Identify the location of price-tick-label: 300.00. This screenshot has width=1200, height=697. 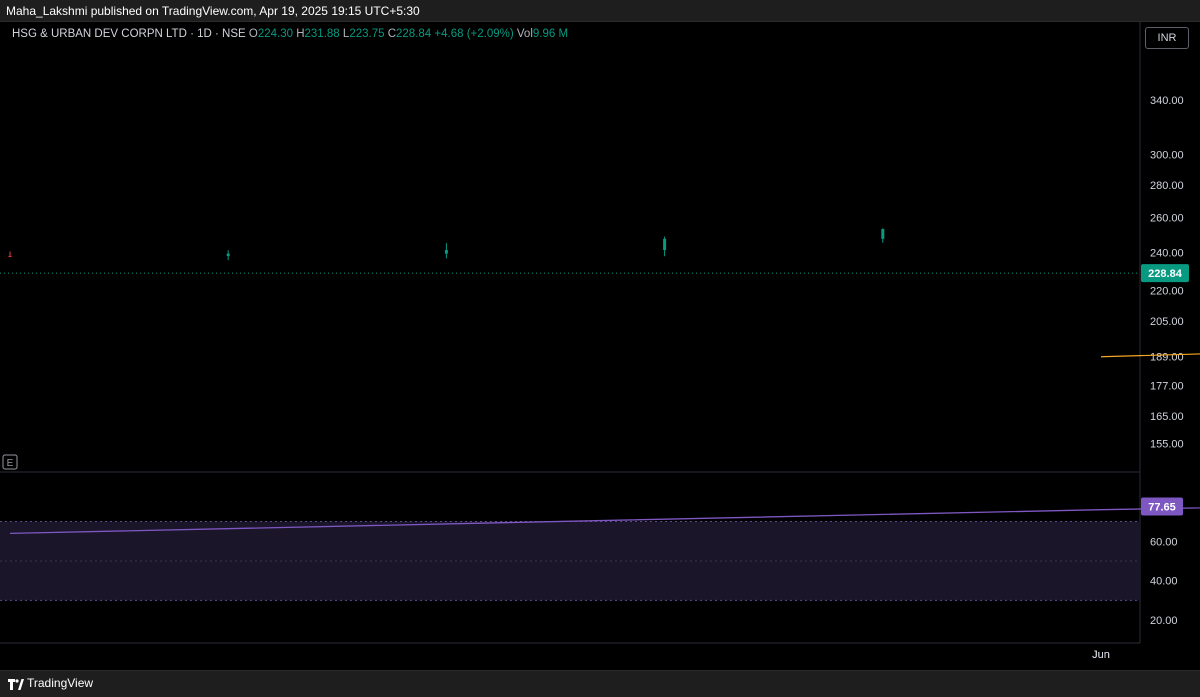
(1167, 156).